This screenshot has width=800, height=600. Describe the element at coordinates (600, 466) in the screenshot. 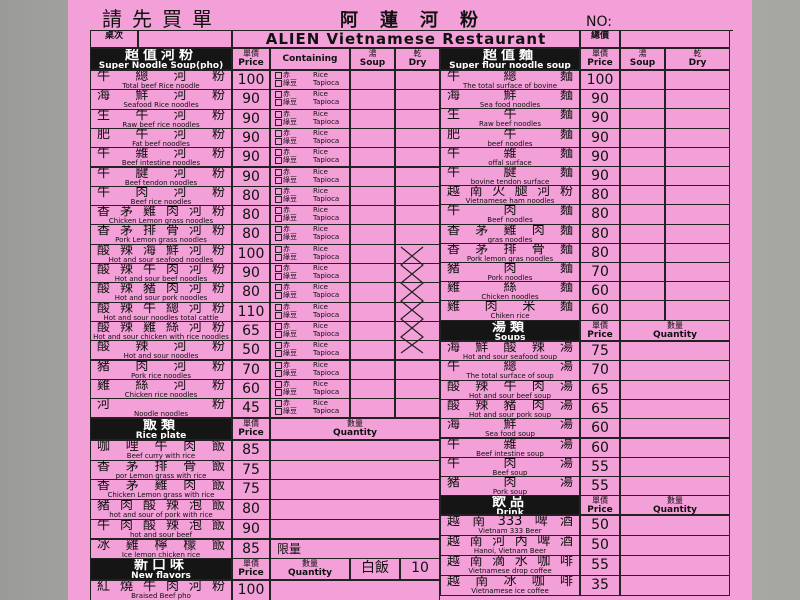

I see `price: 55` at that location.